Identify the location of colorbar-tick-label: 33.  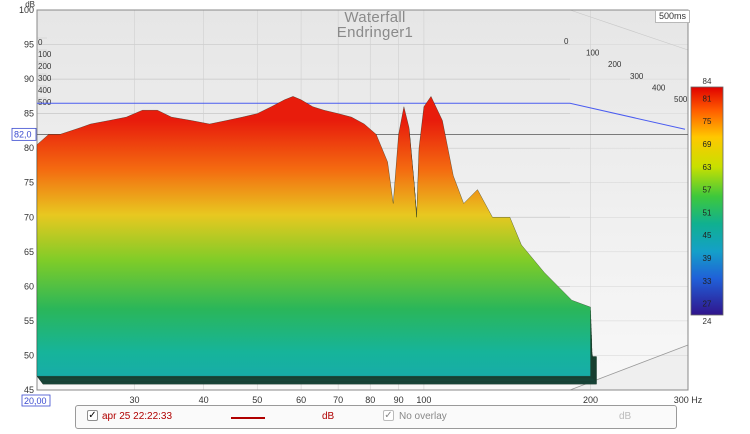
(707, 281).